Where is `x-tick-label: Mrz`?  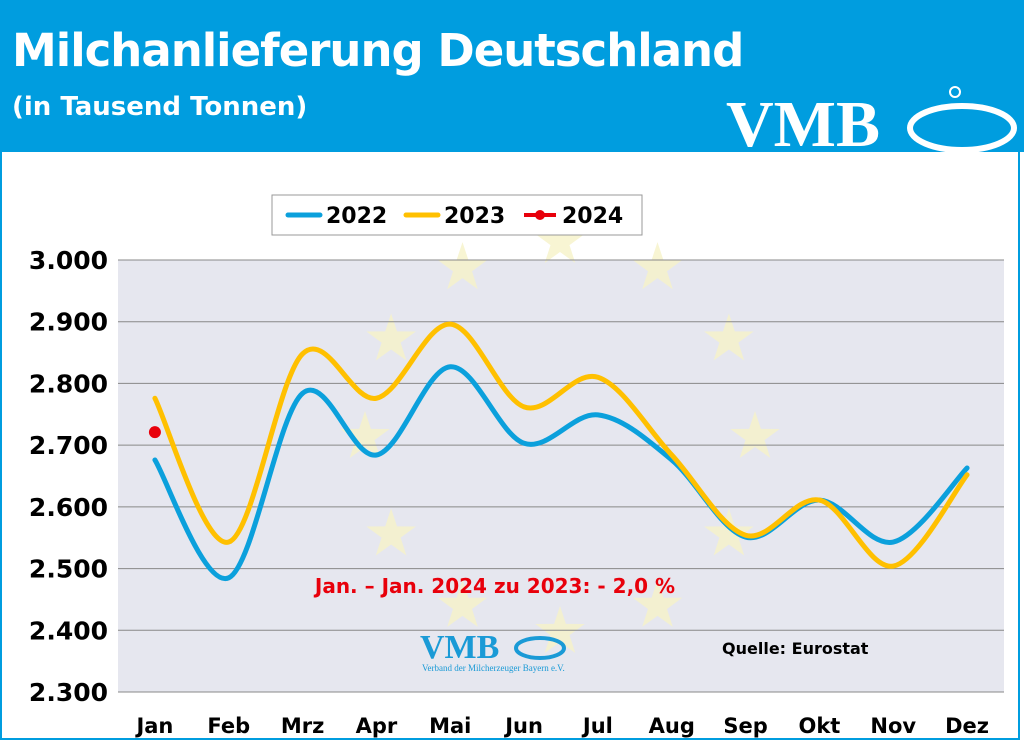
x-tick-label: Mrz is located at coordinates (302, 726).